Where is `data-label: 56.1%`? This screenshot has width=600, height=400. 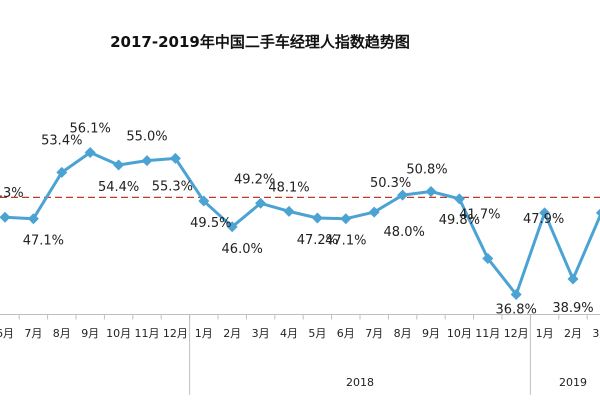
data-label: 56.1% is located at coordinates (90, 129).